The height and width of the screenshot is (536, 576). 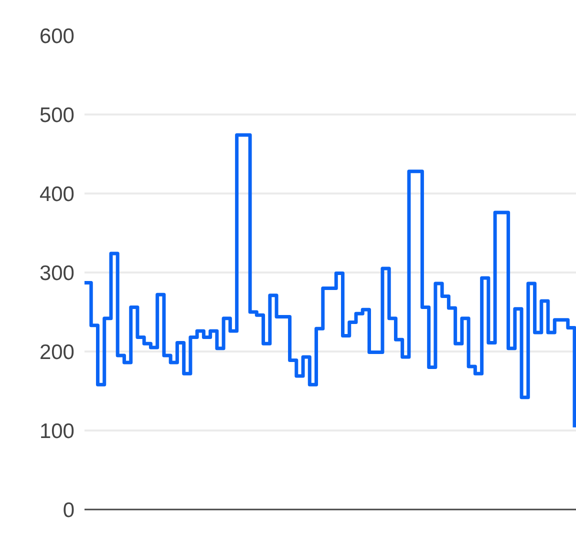 I want to click on y-tick-label: 300, so click(x=57, y=273).